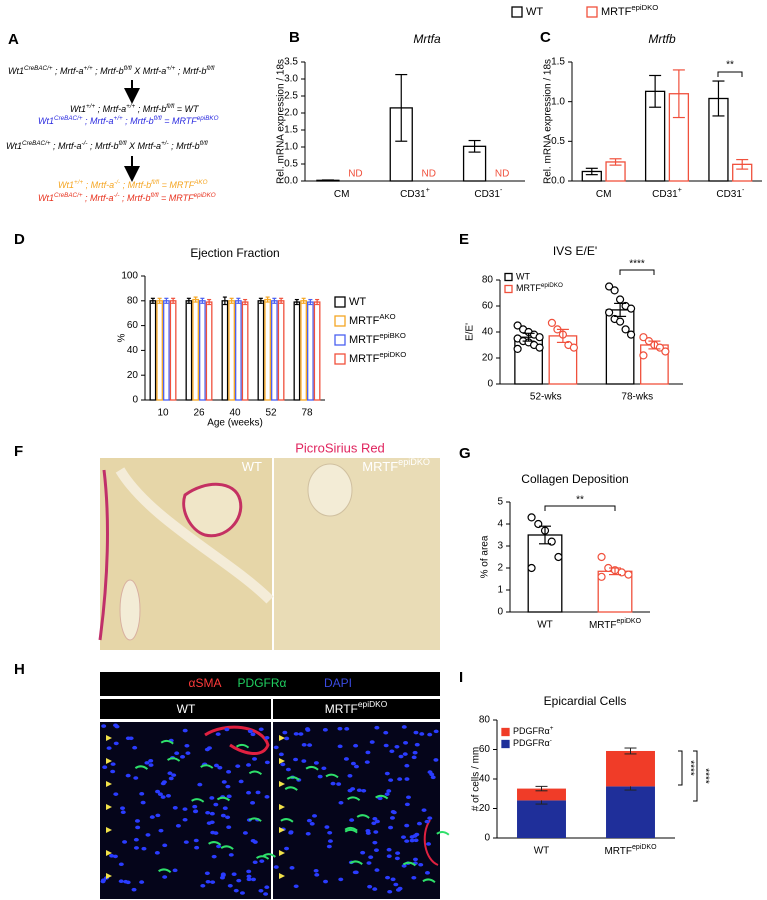  I want to click on y-axis-label: E/E', so click(470, 332).